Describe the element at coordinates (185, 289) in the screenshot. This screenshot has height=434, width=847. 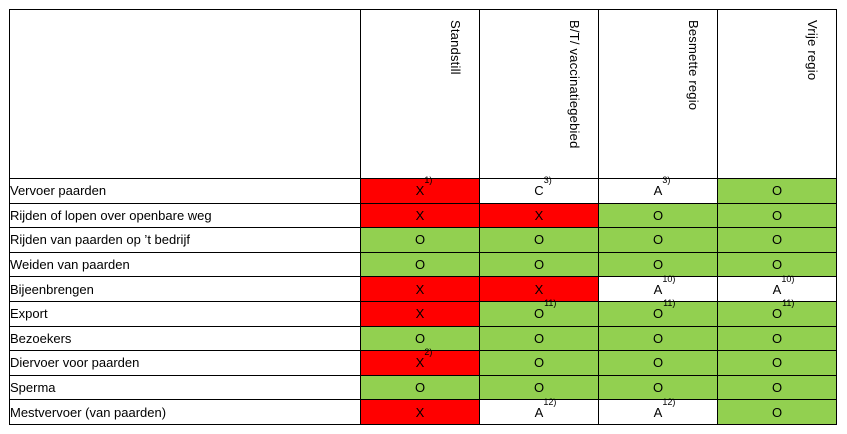
I see `row-label: Bijeenbrengen` at that location.